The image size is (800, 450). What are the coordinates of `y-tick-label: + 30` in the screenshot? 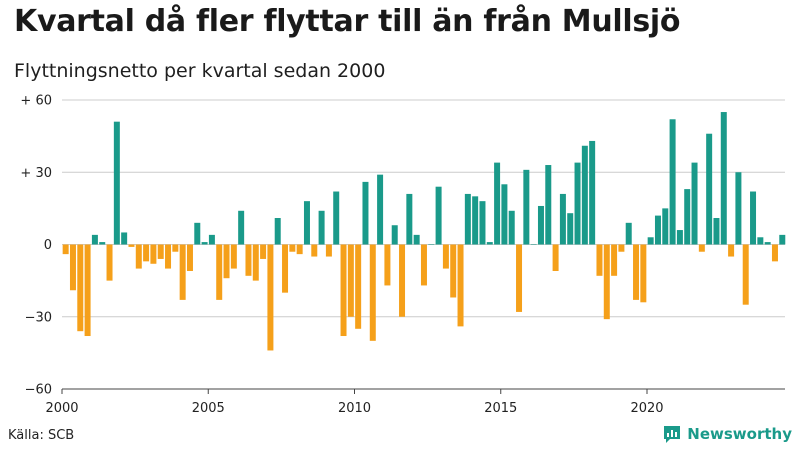 It's located at (36, 173).